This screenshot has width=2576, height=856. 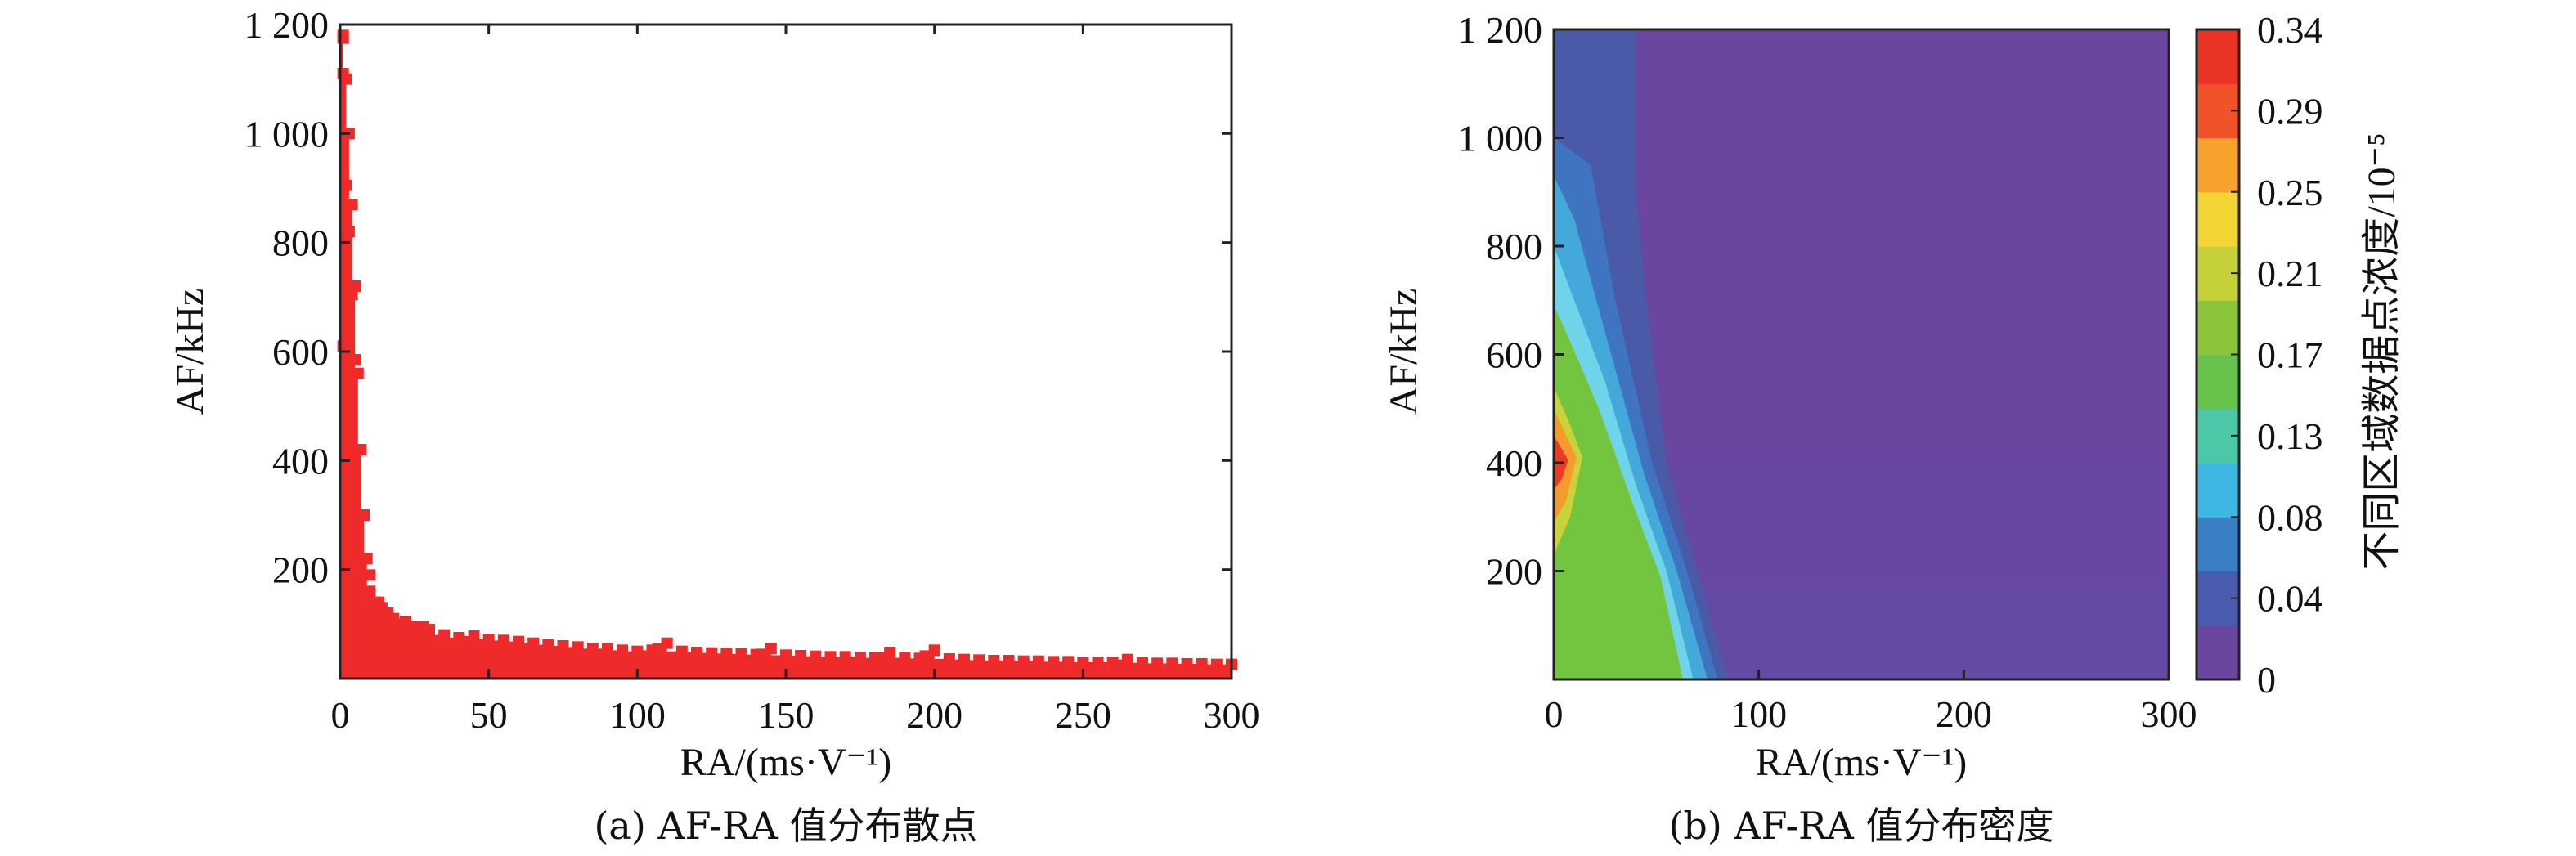 I want to click on y-tick-label: 1 200, so click(x=287, y=25).